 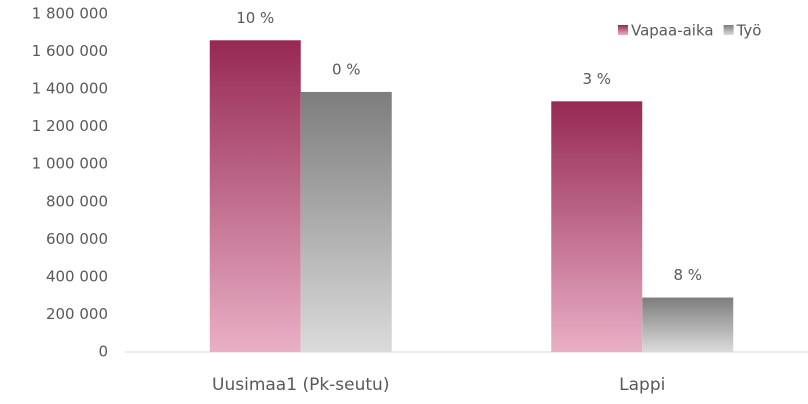 What do you see at coordinates (687, 275) in the screenshot?
I see `data-label: 8 %` at bounding box center [687, 275].